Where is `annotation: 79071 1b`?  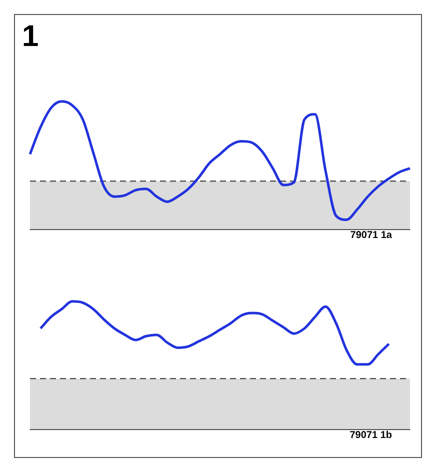
annotation: 79071 1b is located at coordinates (370, 435).